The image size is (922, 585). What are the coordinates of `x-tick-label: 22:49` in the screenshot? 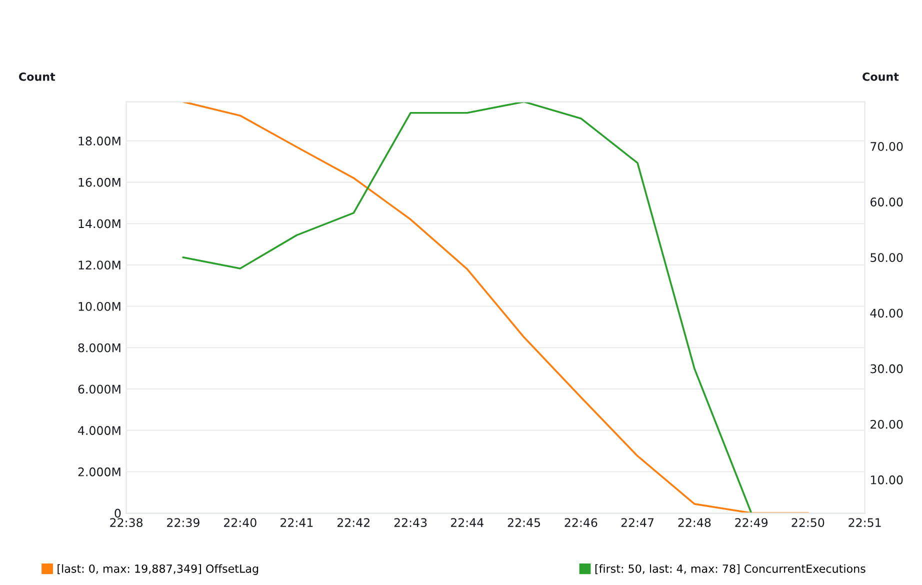 It's located at (751, 523).